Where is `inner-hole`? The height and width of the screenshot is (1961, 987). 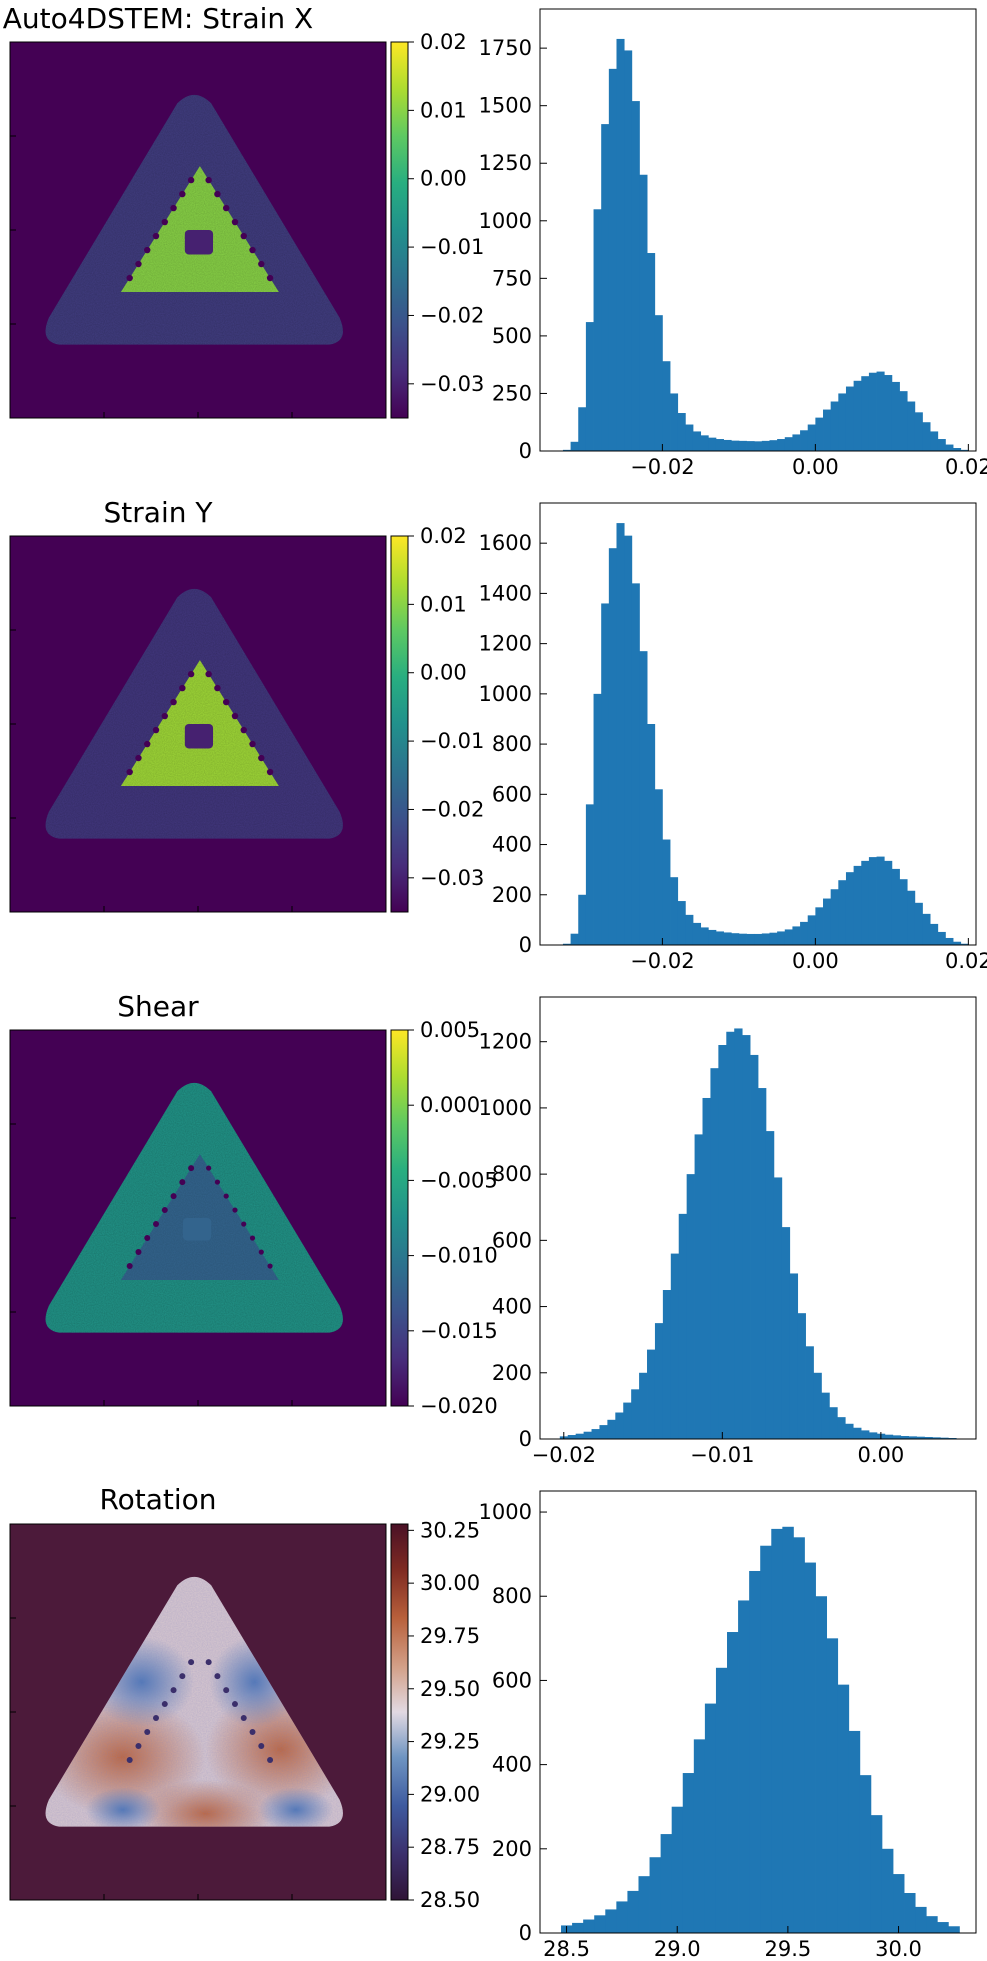 inner-hole is located at coordinates (197, 1229).